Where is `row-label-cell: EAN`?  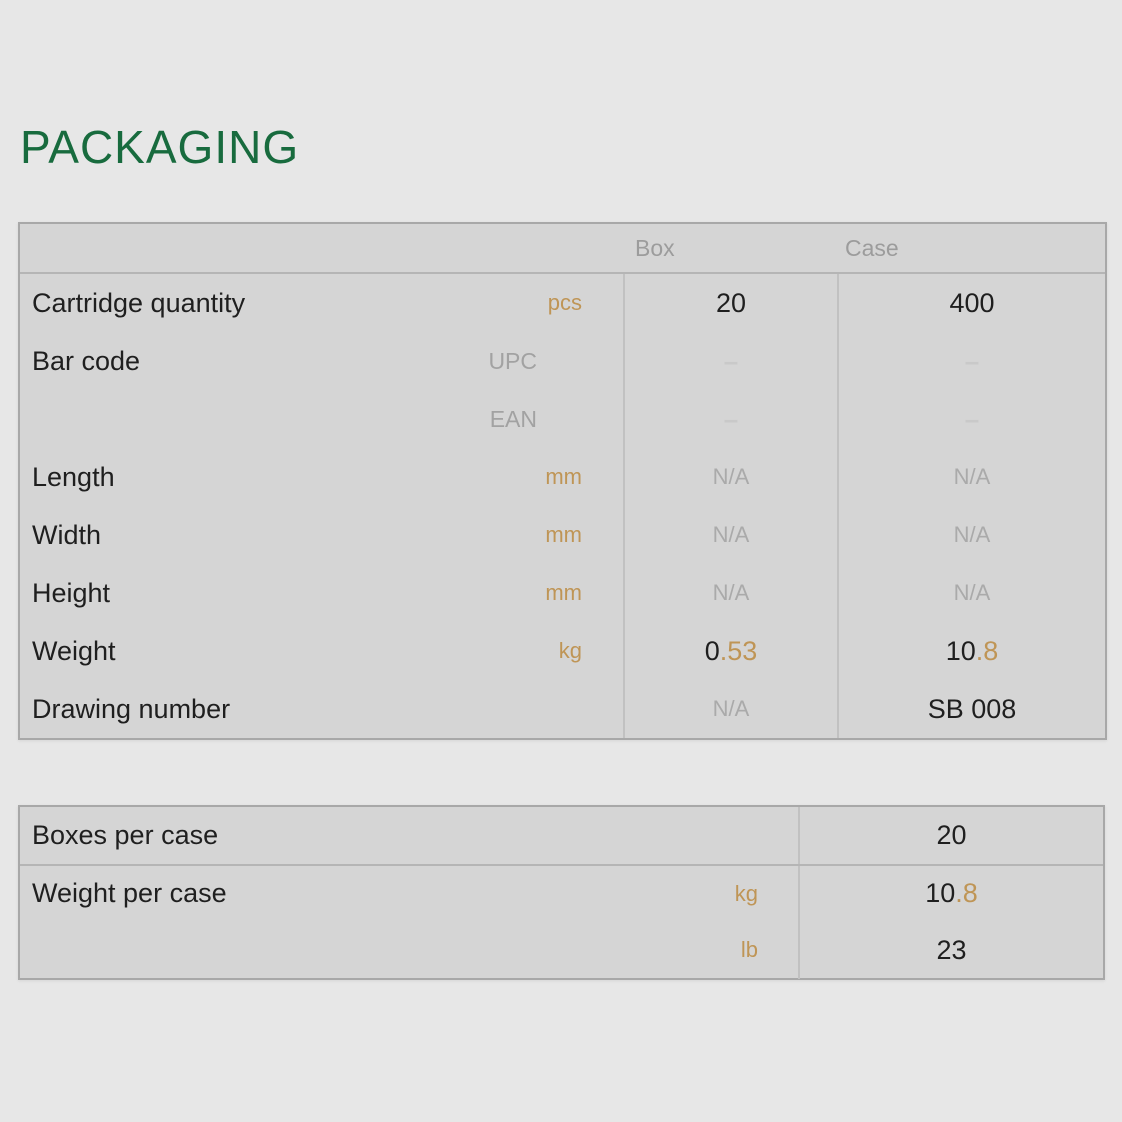 row-label-cell: EAN is located at coordinates (321, 419).